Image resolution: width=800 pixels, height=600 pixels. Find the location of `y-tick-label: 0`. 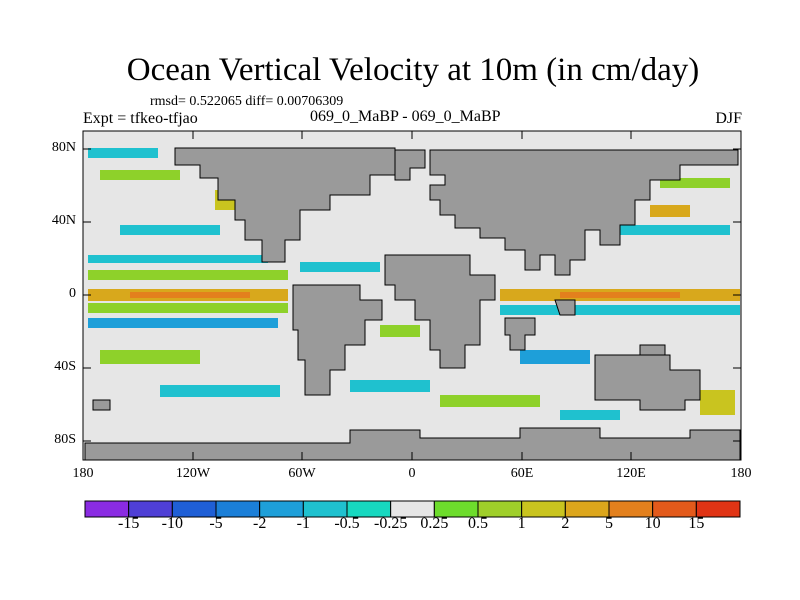

y-tick-label: 0 is located at coordinates (72, 293).